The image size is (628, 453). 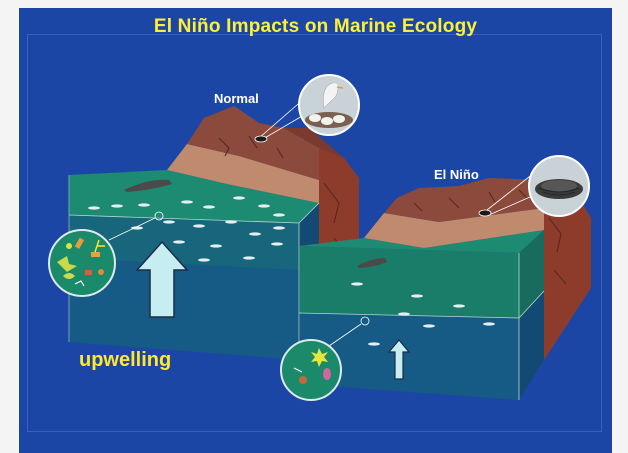 What do you see at coordinates (399, 359) in the screenshot?
I see `el-nino-upwelling-arrow` at bounding box center [399, 359].